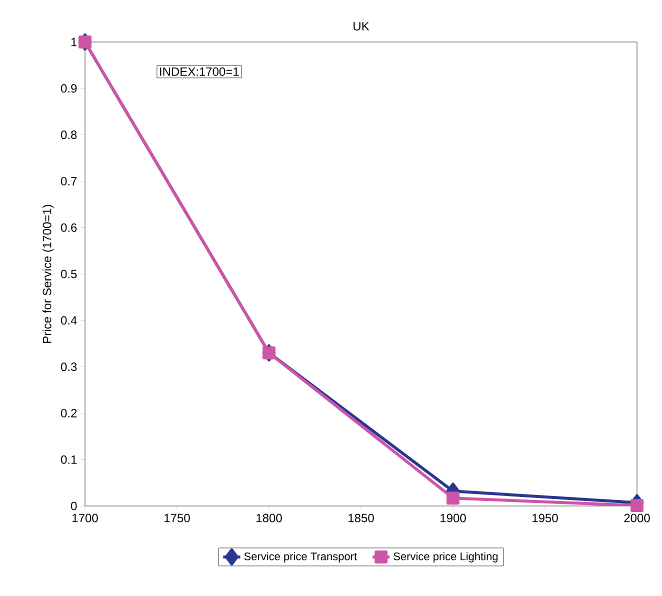  I want to click on x-tick-label: 2000, so click(637, 518).